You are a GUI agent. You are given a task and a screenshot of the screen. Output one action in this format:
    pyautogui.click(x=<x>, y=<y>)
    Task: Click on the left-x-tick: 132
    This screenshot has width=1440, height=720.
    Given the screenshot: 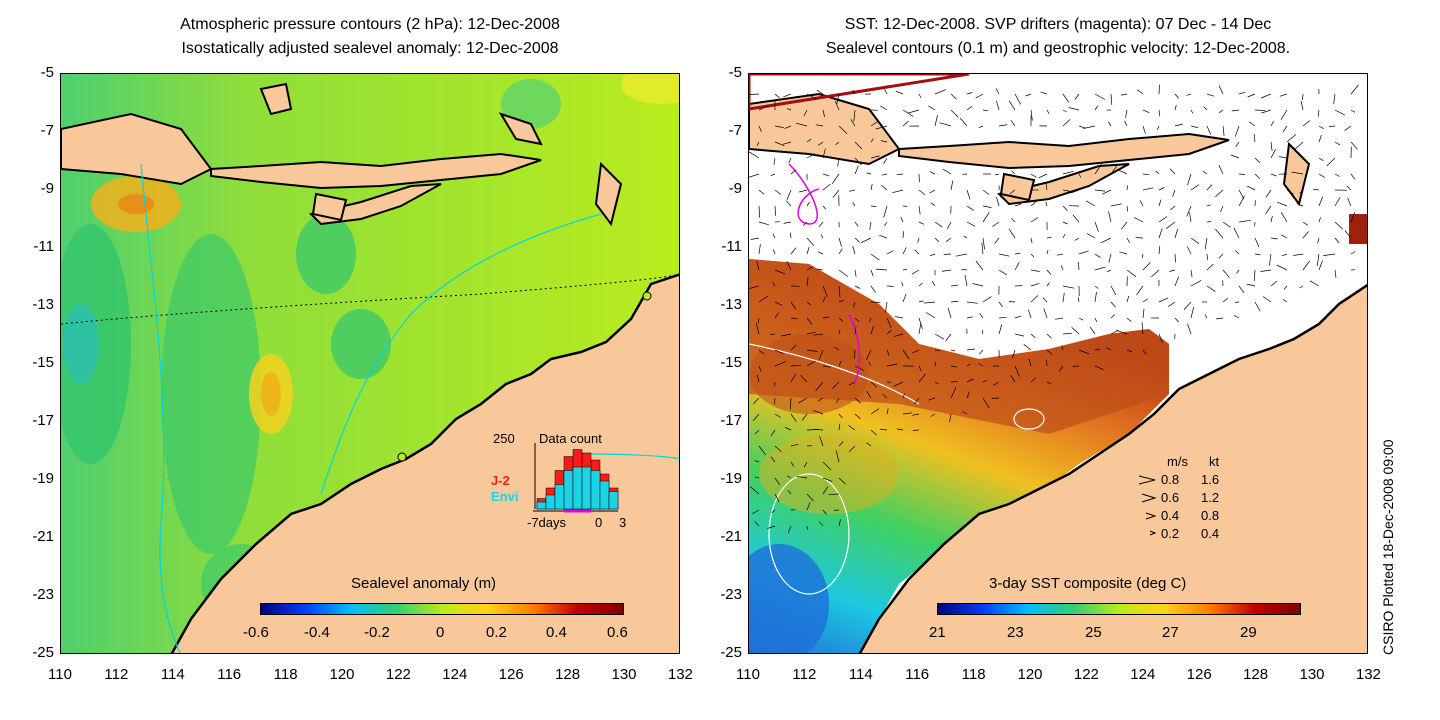 What is the action you would take?
    pyautogui.click(x=680, y=674)
    